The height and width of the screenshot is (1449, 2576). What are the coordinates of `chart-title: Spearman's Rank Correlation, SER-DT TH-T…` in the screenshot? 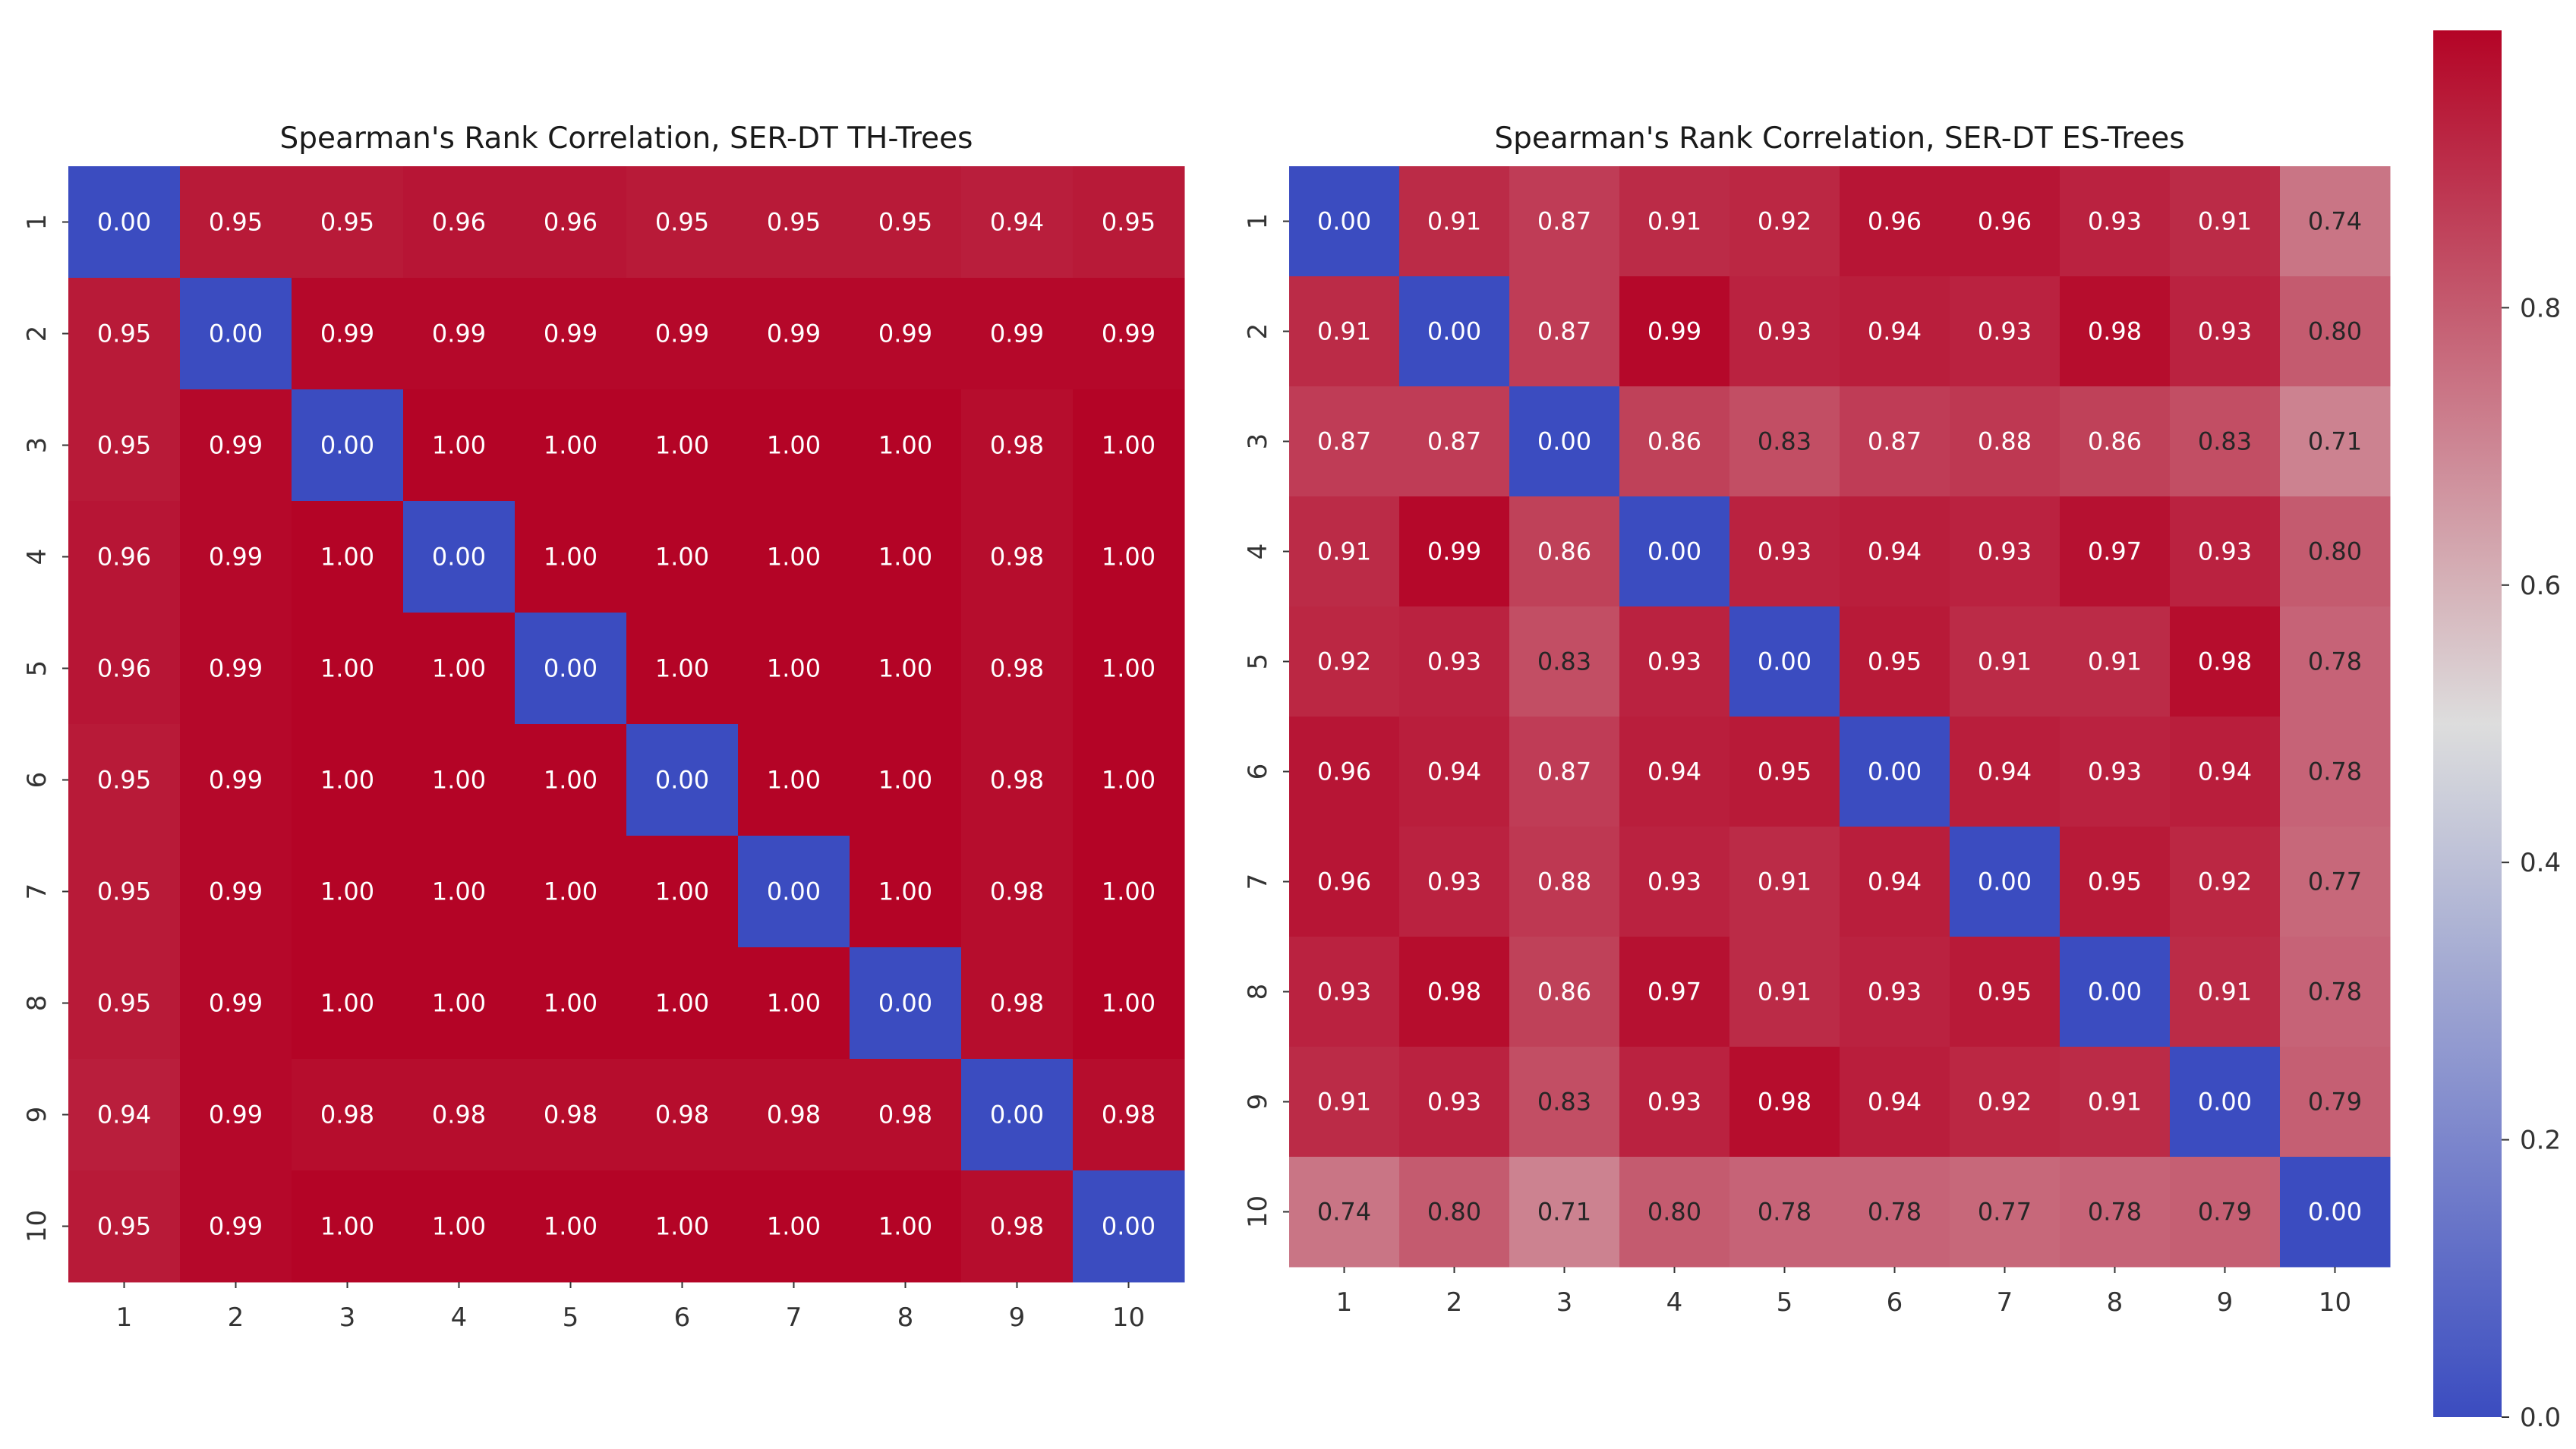 It's located at (626, 138).